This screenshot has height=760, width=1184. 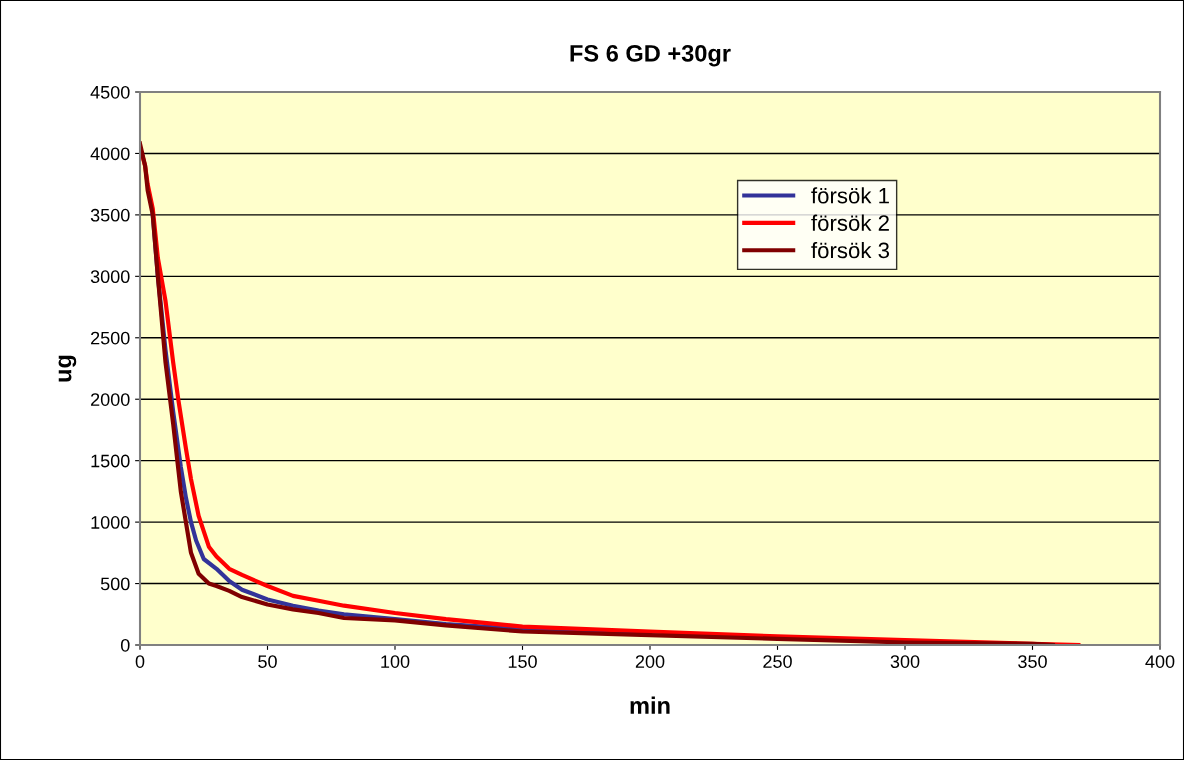 What do you see at coordinates (850, 250) in the screenshot?
I see `legend-label: försök 3` at bounding box center [850, 250].